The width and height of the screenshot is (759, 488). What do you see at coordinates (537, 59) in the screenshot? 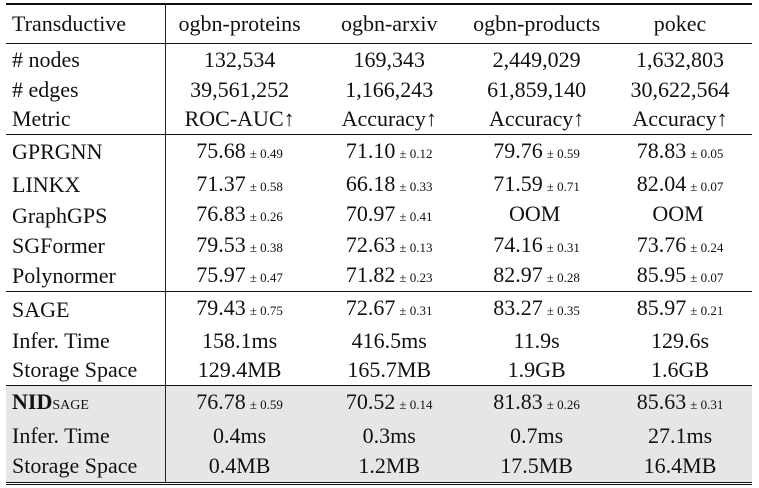
I see `table-cell: 2,449,029` at bounding box center [537, 59].